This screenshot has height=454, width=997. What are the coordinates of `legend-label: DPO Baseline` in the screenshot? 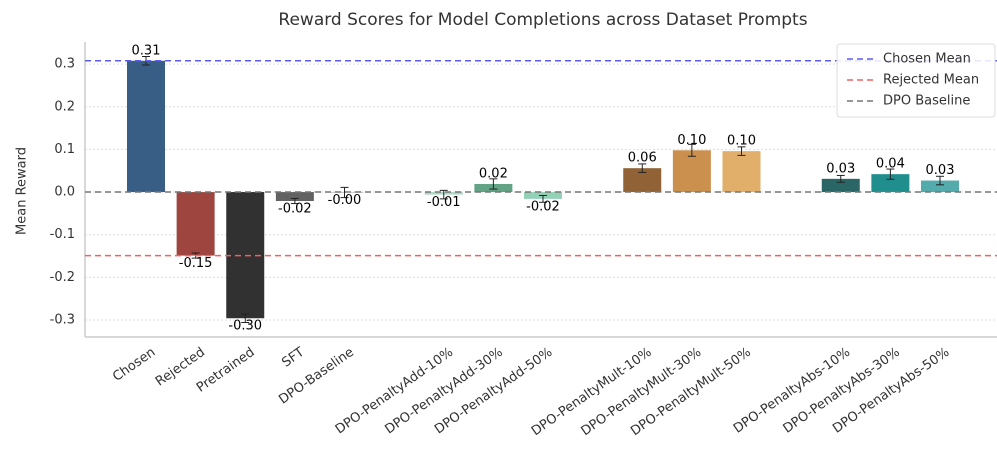 It's located at (926, 101).